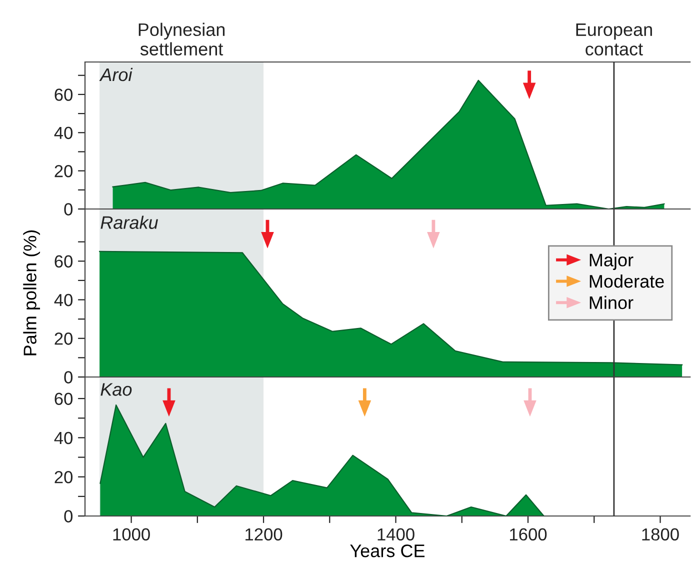  What do you see at coordinates (612, 303) in the screenshot?
I see `legend-label: Minor` at bounding box center [612, 303].